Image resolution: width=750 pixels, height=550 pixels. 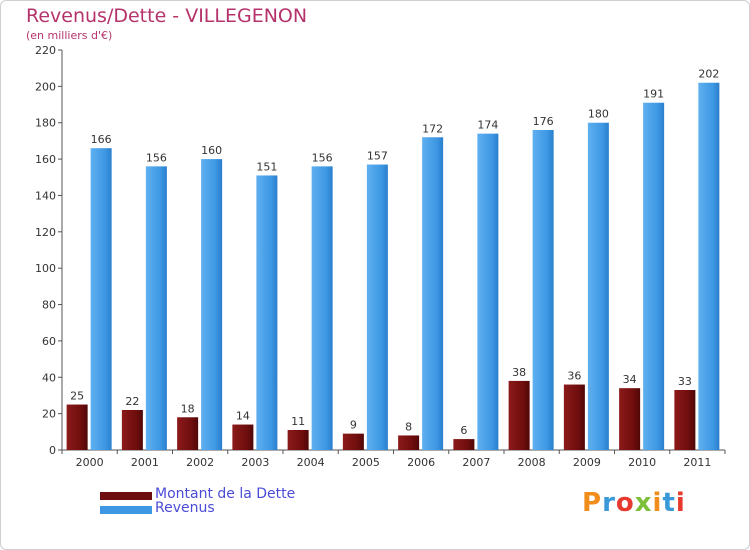 What do you see at coordinates (685, 381) in the screenshot?
I see `value-label-dette: 33` at bounding box center [685, 381].